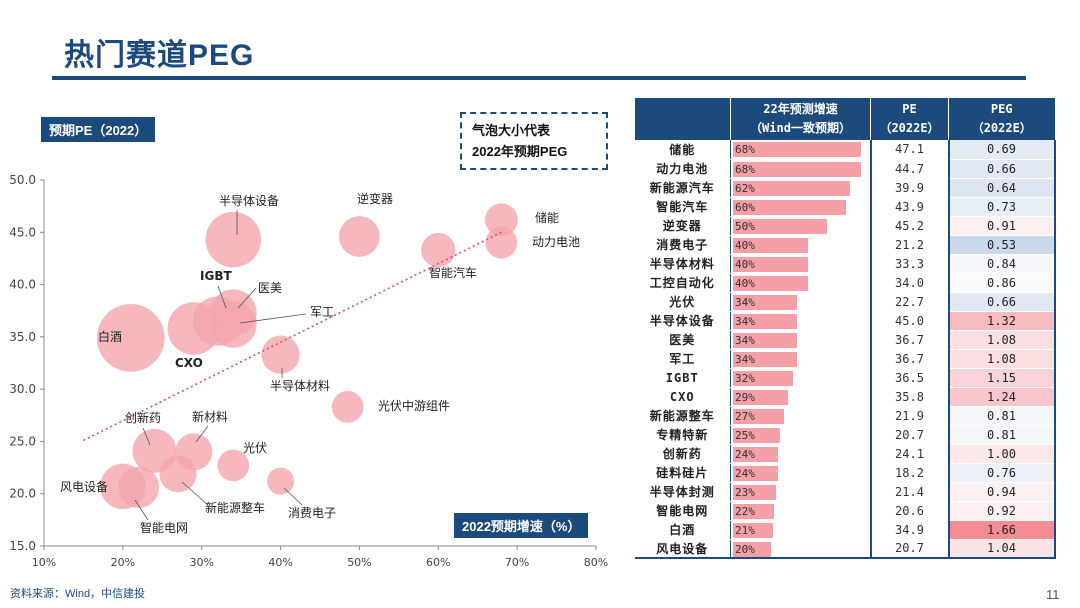 The image size is (1080, 608). What do you see at coordinates (745, 435) in the screenshot?
I see `growth-value: 25%` at bounding box center [745, 435].